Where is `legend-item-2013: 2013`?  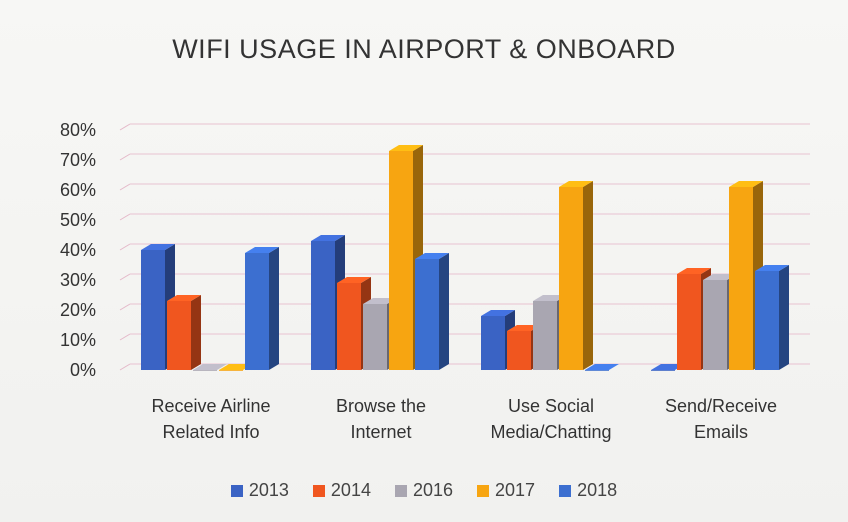
legend-item-2013: 2013 is located at coordinates (259, 490).